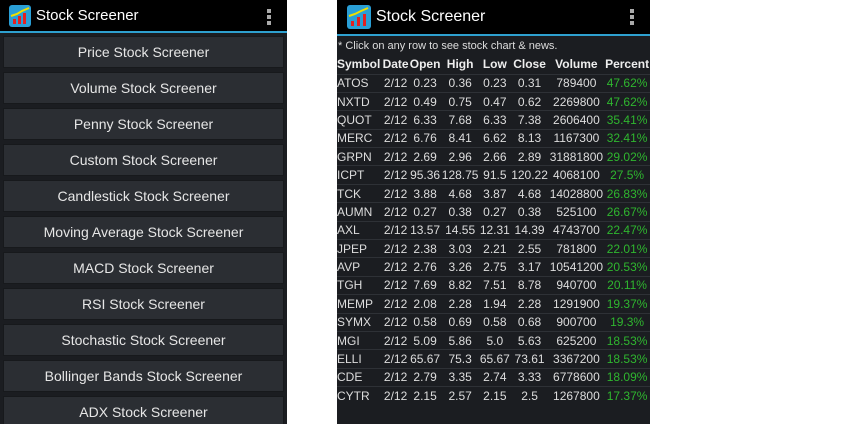  What do you see at coordinates (143, 376) in the screenshot?
I see `screener-button-bollinger-bands-stock-screener: Bollinger Bands Stock Screener` at bounding box center [143, 376].